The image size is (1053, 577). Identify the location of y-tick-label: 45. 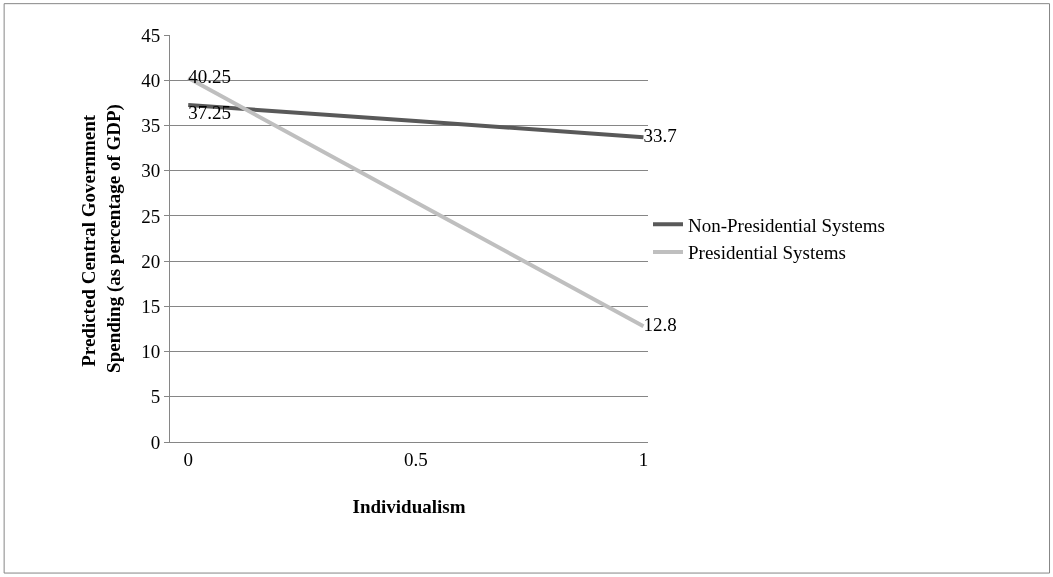
(151, 35).